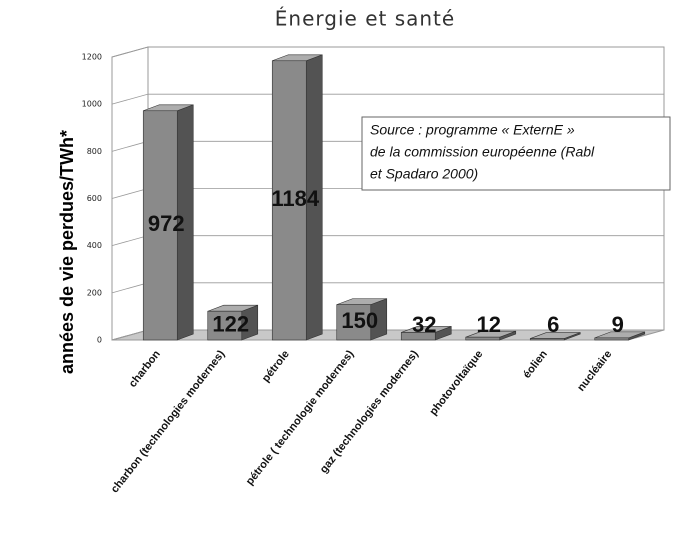 The image size is (700, 552). I want to click on y-tick-label: 1000, so click(92, 104).